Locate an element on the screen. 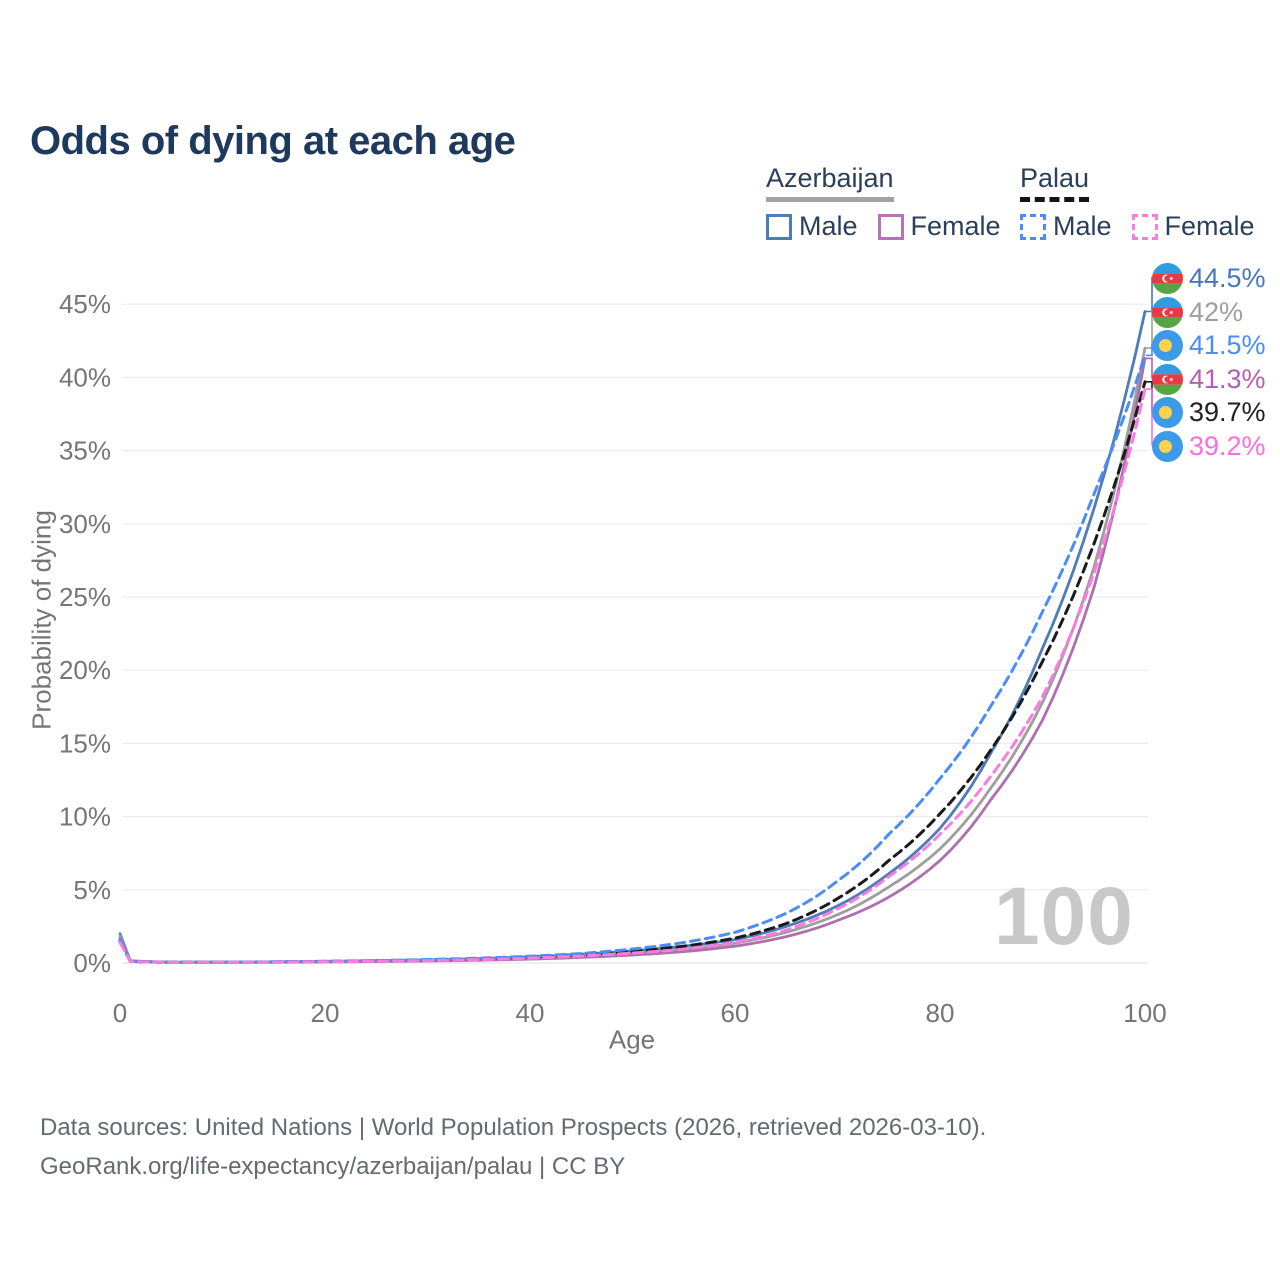 This screenshot has width=1280, height=1280. y-tick-label: 35% is located at coordinates (85, 451).